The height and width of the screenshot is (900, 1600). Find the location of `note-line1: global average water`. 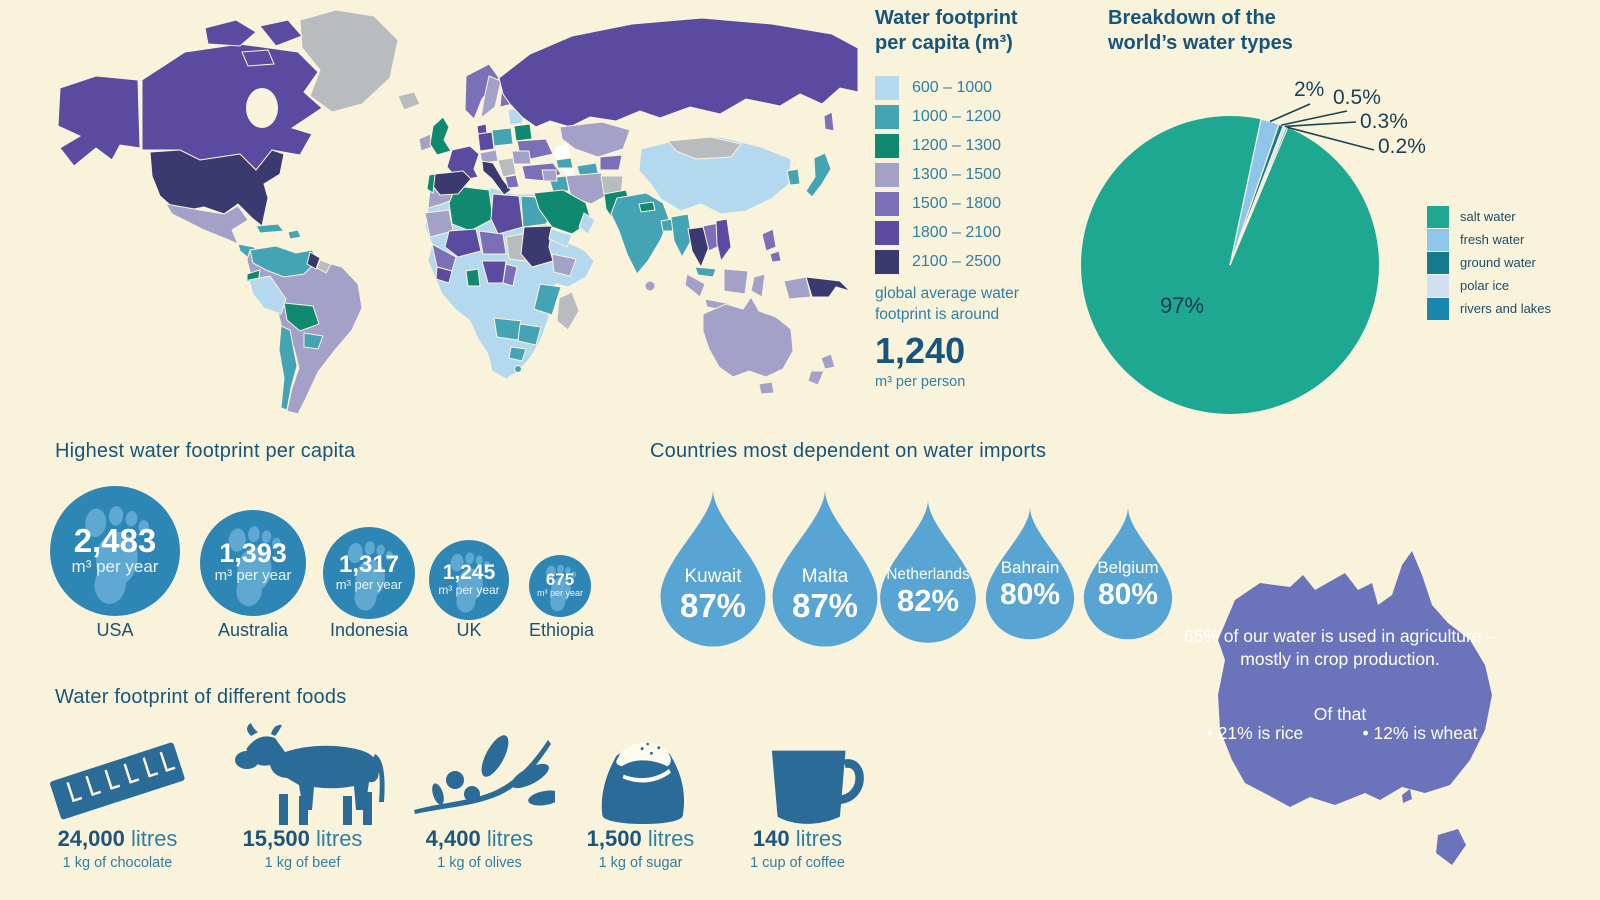

note-line1: global average water is located at coordinates (947, 293).